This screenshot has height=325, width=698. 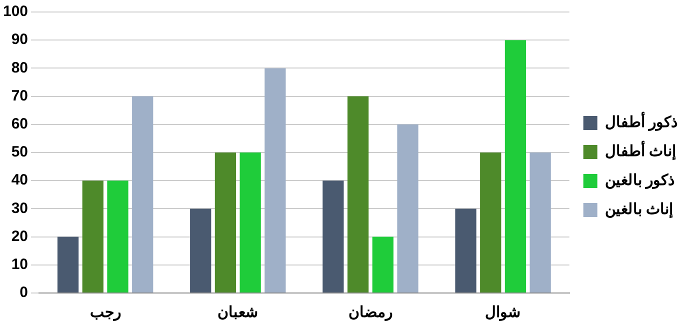 What do you see at coordinates (237, 313) in the screenshot?
I see `x-tick-label: شعبان` at bounding box center [237, 313].